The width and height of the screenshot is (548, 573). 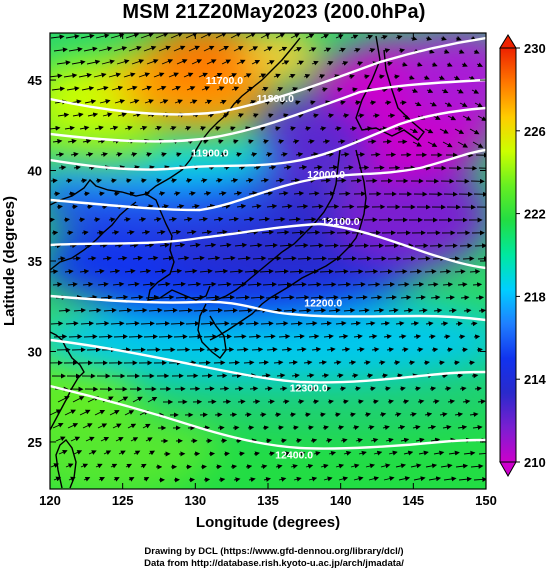 I want to click on contour-label: 12400.0, so click(x=294, y=456).